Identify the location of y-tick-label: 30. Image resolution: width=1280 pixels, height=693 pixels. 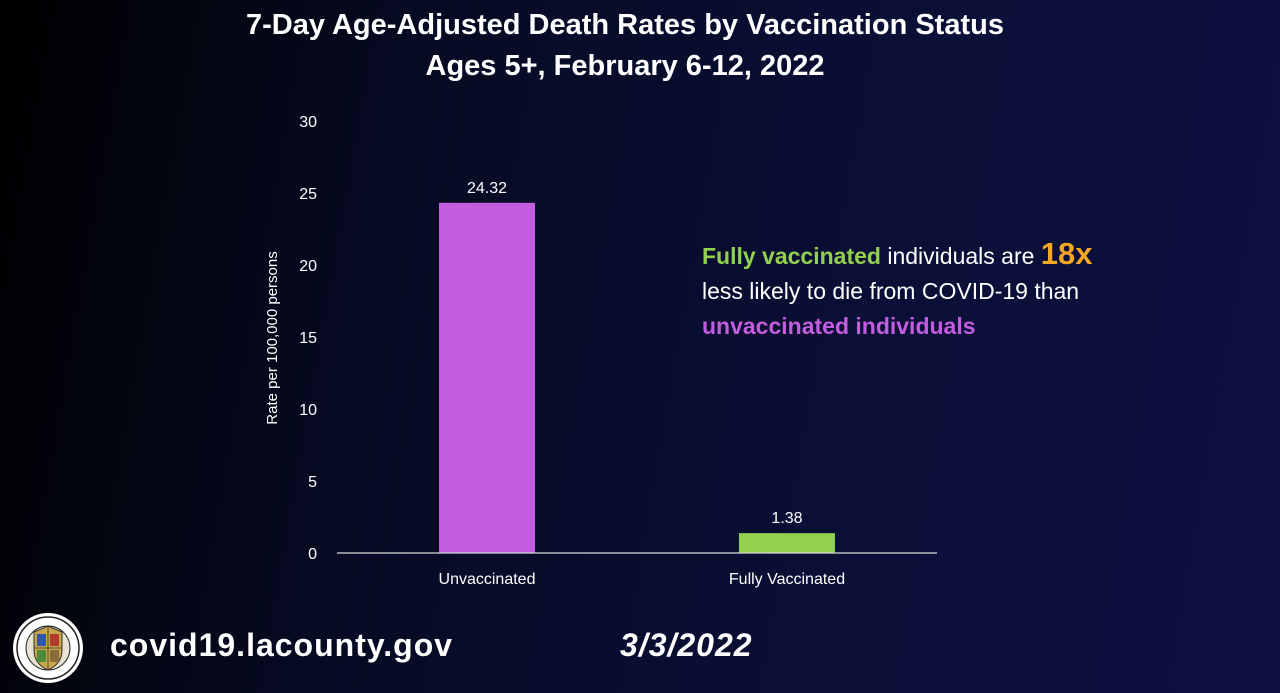
(308, 122).